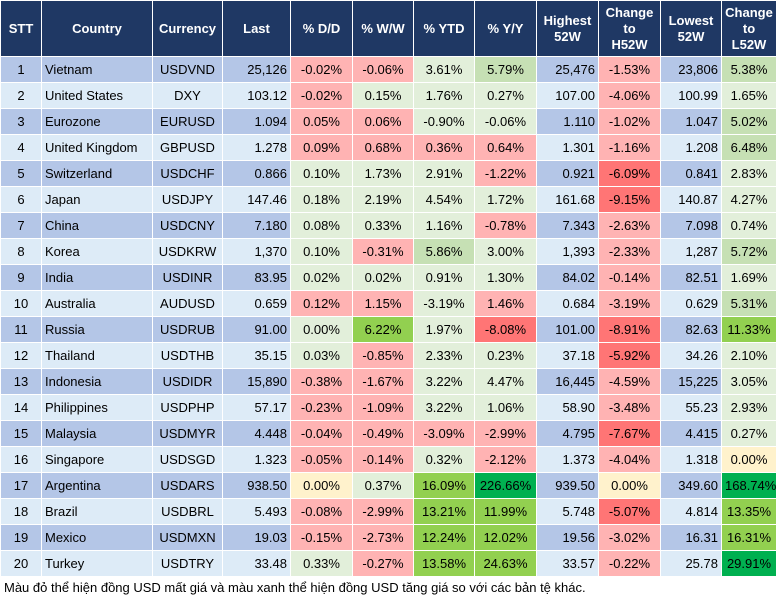 This screenshot has width=777, height=602. What do you see at coordinates (97, 95) in the screenshot?
I see `cell-country: United States` at bounding box center [97, 95].